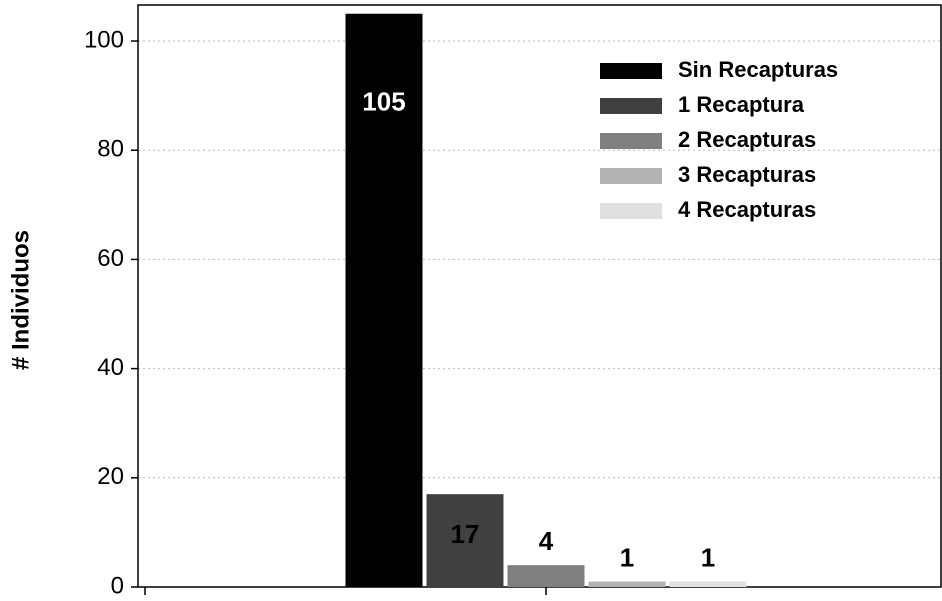 The height and width of the screenshot is (601, 942). What do you see at coordinates (110, 476) in the screenshot?
I see `y-tick-label: 20` at bounding box center [110, 476].